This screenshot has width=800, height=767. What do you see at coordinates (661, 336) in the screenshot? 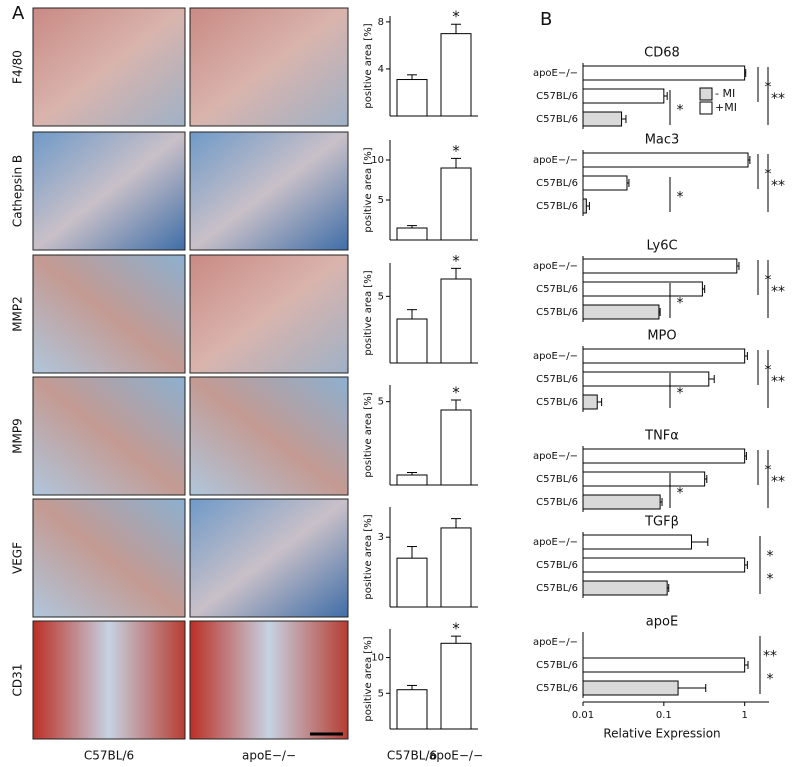
I see `chart-title: MPO` at bounding box center [661, 336].